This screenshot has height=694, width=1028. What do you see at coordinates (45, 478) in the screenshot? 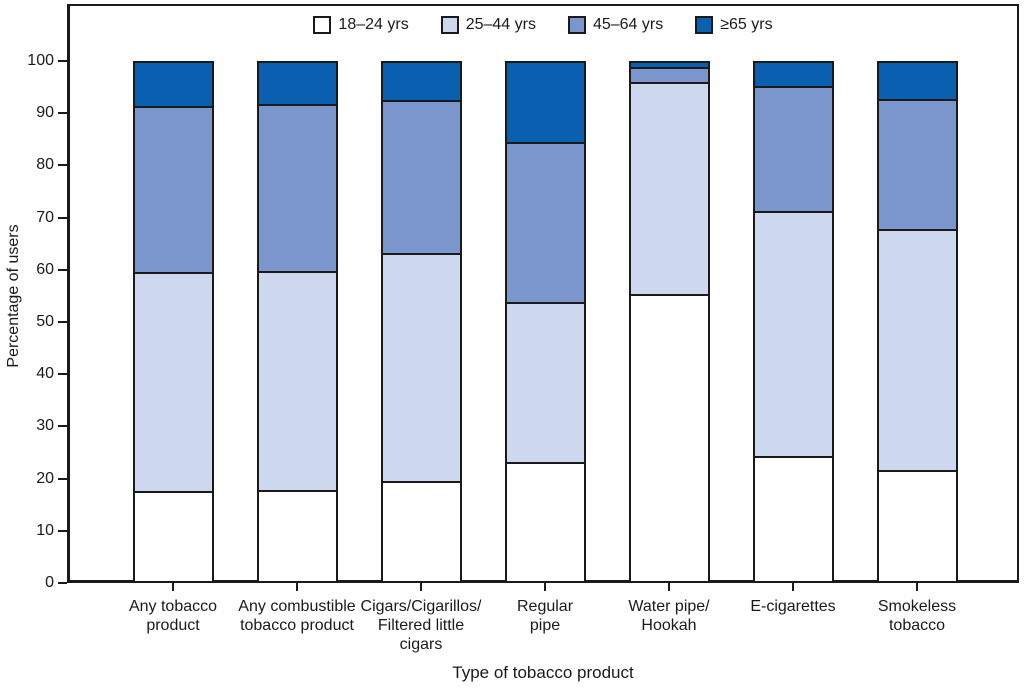
I see `y-axis-tick-label: 20` at bounding box center [45, 478].